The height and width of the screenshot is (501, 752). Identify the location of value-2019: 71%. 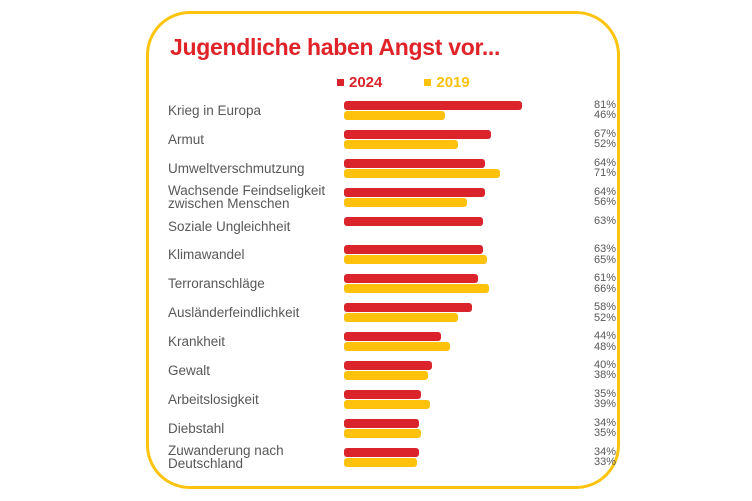
(604, 173).